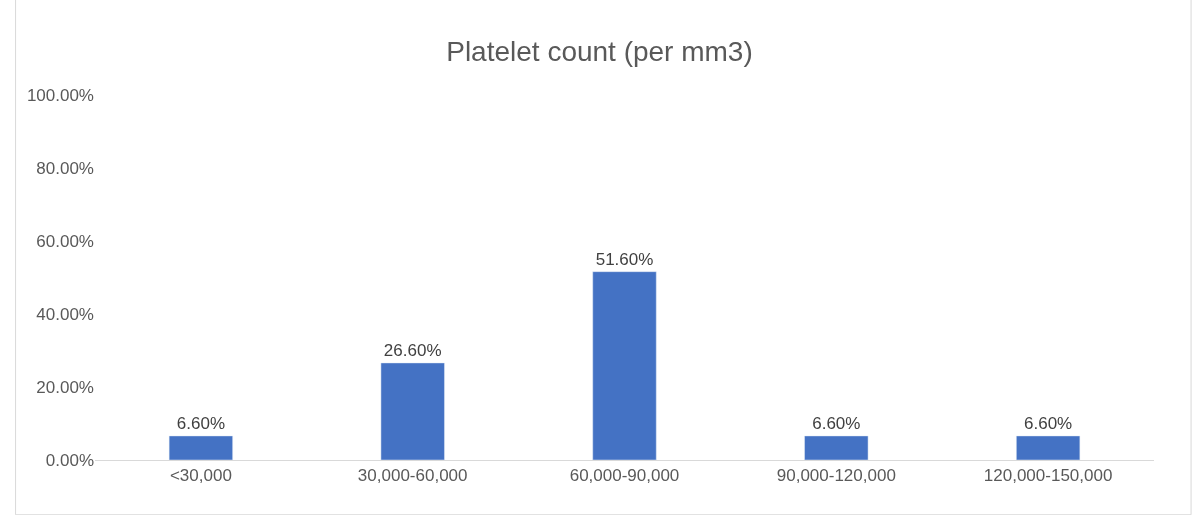  I want to click on x-tick-label: <30,000, so click(200, 476).